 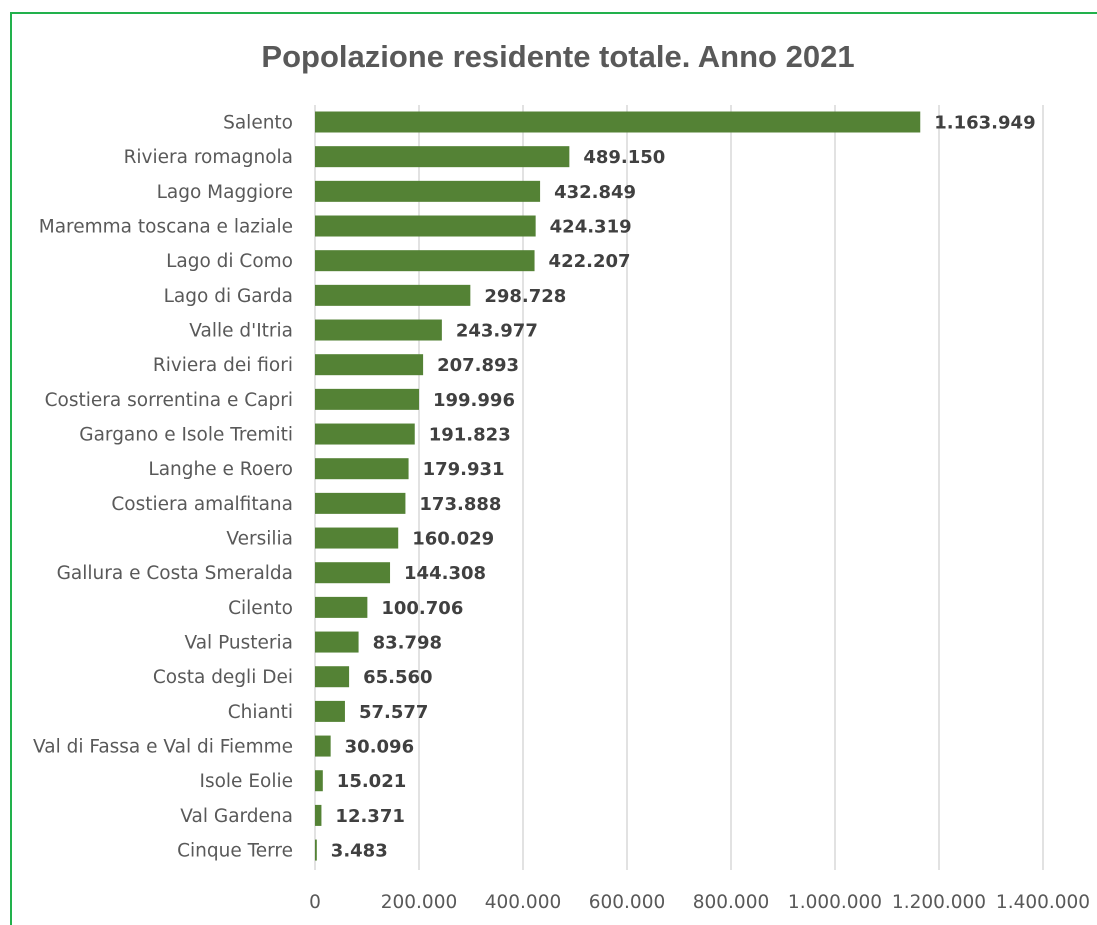 I want to click on category-label: Cilento, so click(x=260, y=608).